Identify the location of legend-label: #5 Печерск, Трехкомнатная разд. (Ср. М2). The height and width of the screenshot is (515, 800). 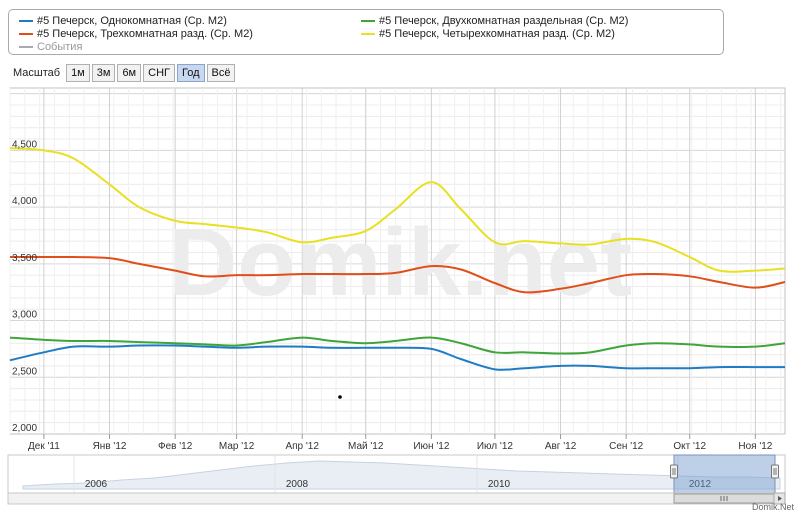
(145, 34).